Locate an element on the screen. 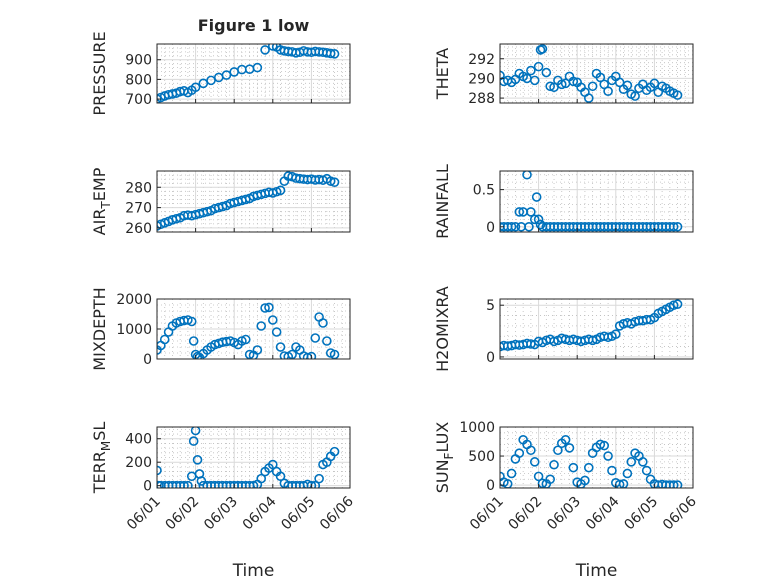  y-axis-label: SUNFLUX is located at coordinates (444, 458).